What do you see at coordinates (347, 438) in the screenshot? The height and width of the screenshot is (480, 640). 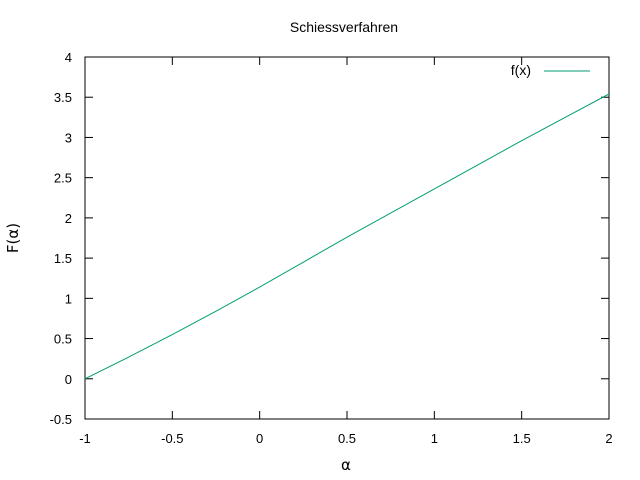 I see `x-tick-label: 0.5` at bounding box center [347, 438].